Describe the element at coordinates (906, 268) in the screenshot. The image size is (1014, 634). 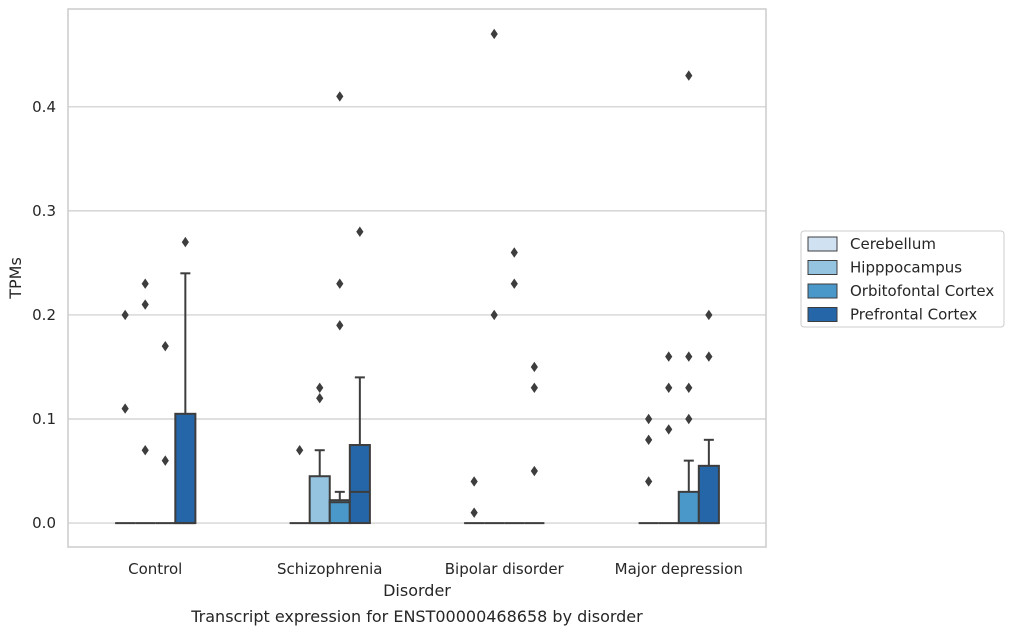
I see `legend-label: Hipppocampus` at that location.